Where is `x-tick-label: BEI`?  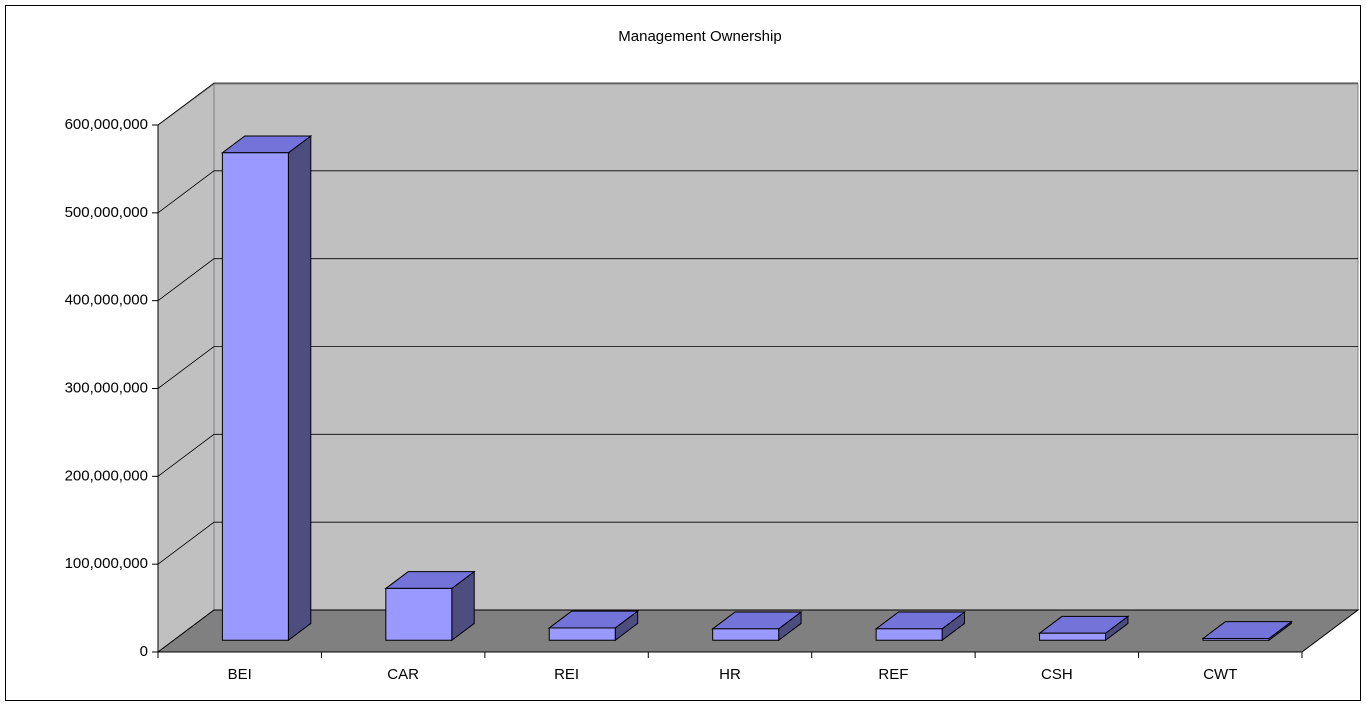
x-tick-label: BEI is located at coordinates (240, 674).